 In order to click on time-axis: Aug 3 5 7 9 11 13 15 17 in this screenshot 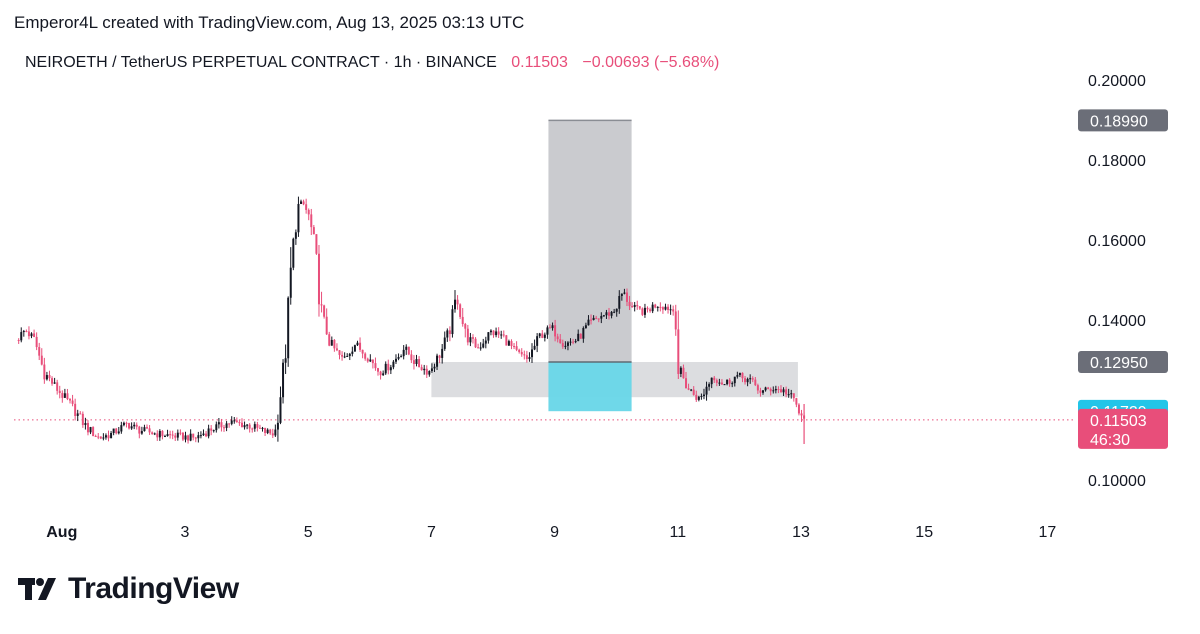, I will do `click(551, 532)`.